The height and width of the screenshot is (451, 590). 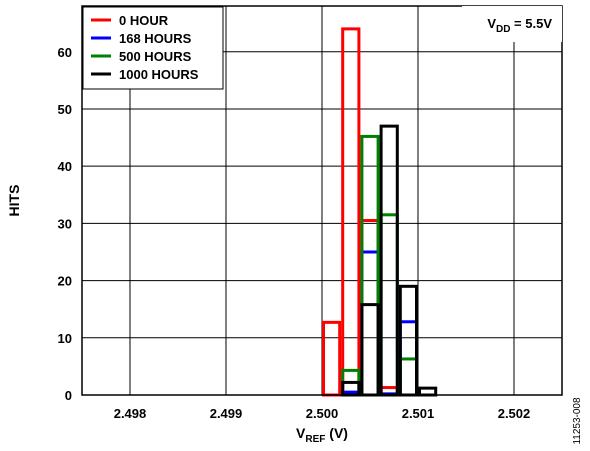 I want to click on legend-label: 1000 HOURS, so click(x=159, y=74).